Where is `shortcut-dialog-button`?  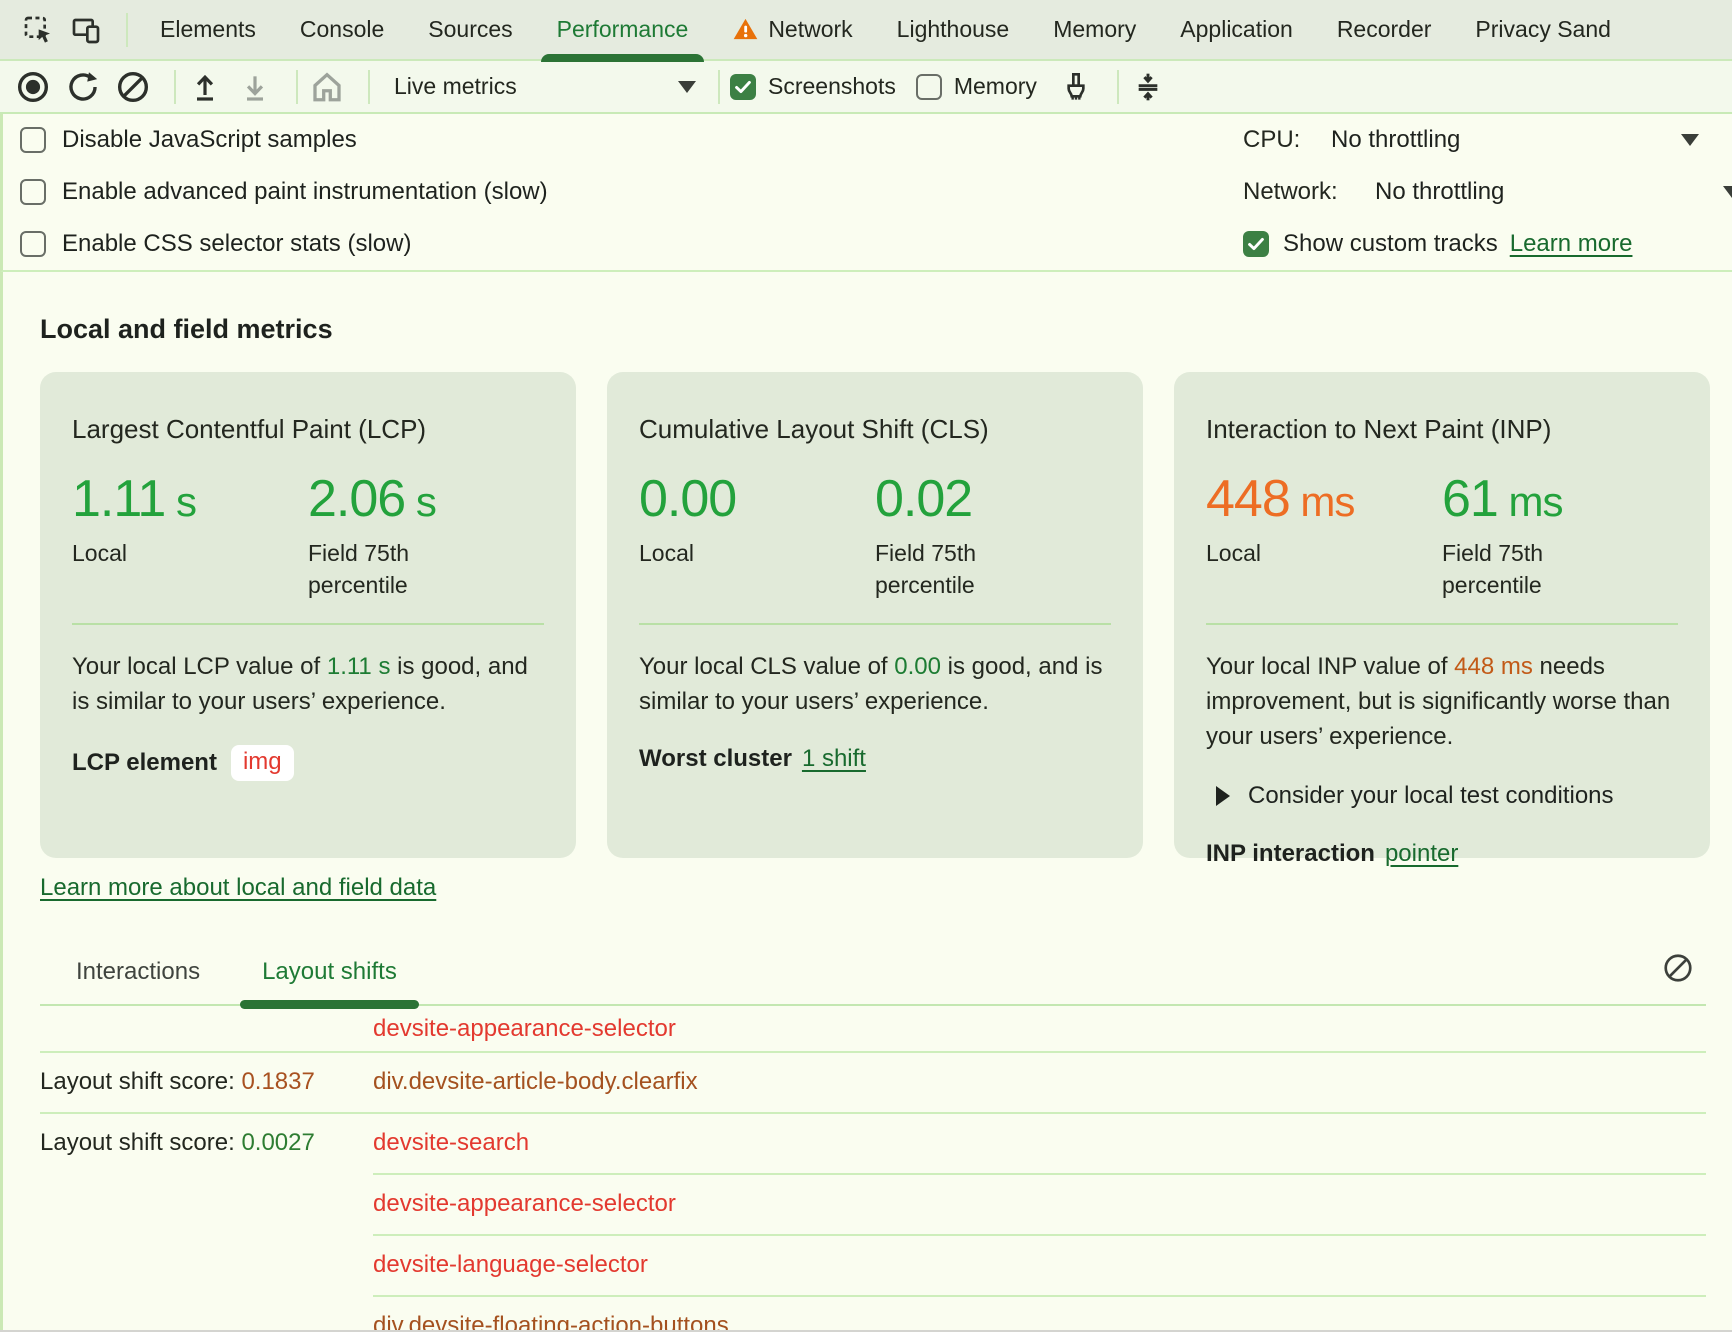
shortcut-dialog-button is located at coordinates (1148, 87).